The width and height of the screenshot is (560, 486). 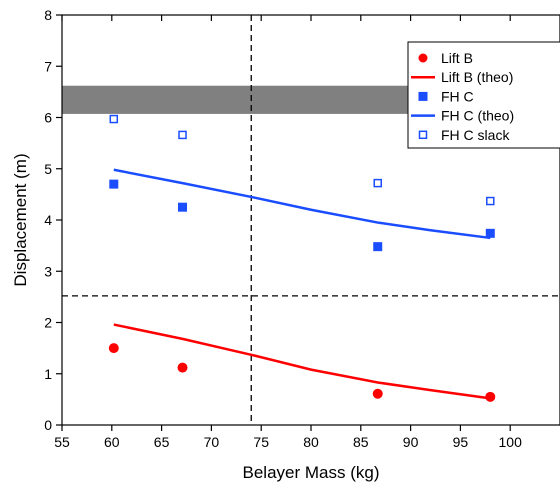 I want to click on legend-swatch-fh-c, so click(x=423, y=96).